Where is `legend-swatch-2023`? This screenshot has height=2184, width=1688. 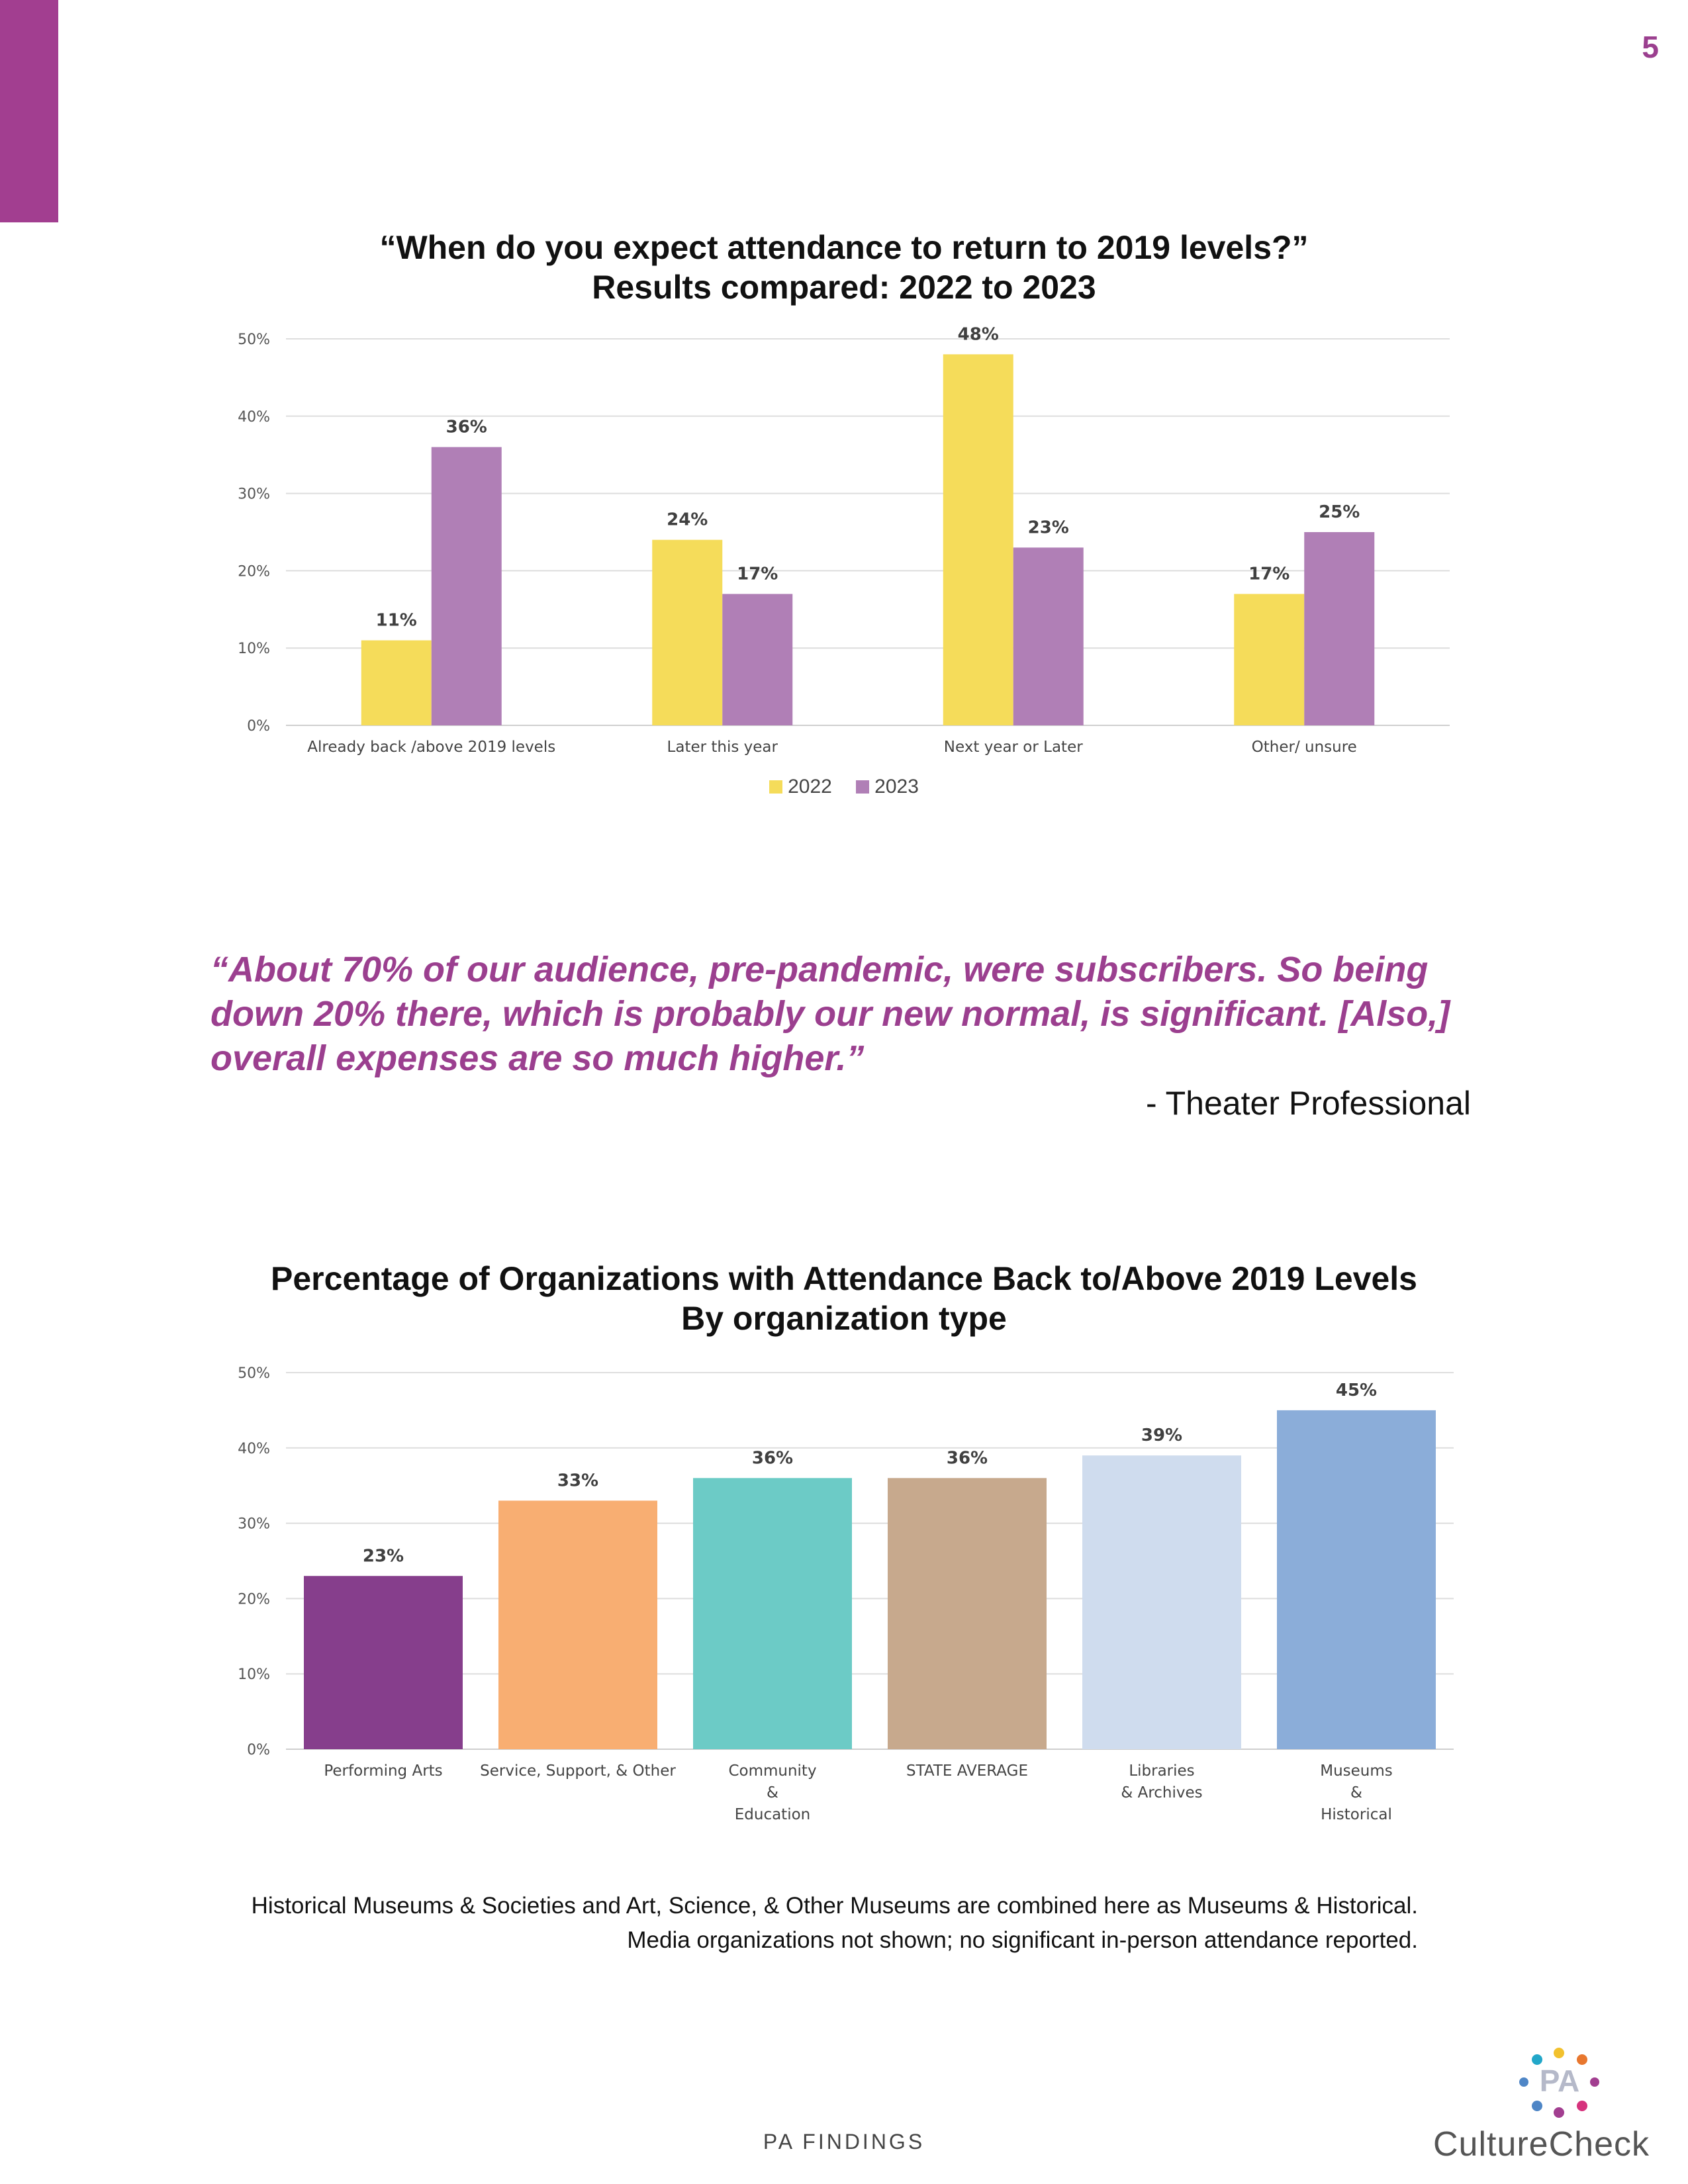 legend-swatch-2023 is located at coordinates (863, 787).